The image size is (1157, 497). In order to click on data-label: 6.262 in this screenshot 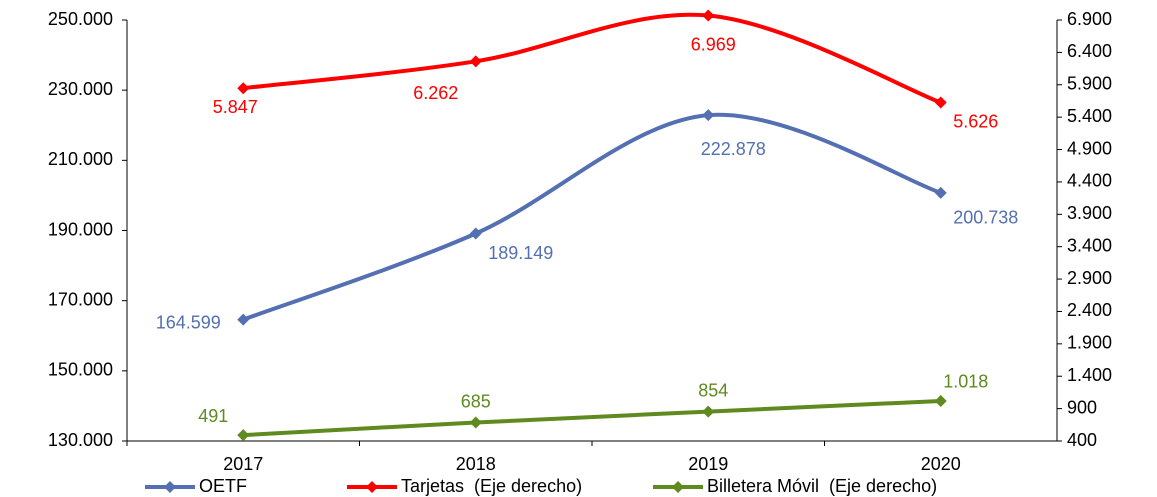, I will do `click(435, 93)`.